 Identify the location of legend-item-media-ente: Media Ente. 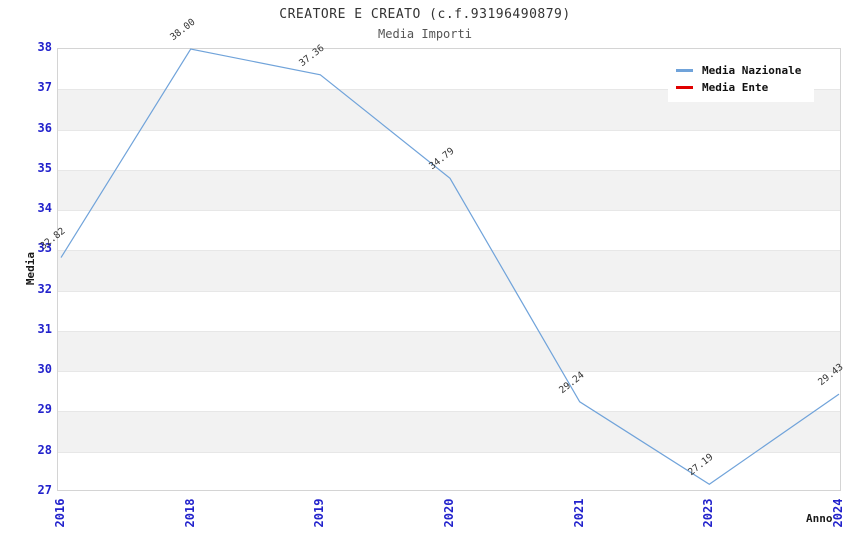
(741, 87).